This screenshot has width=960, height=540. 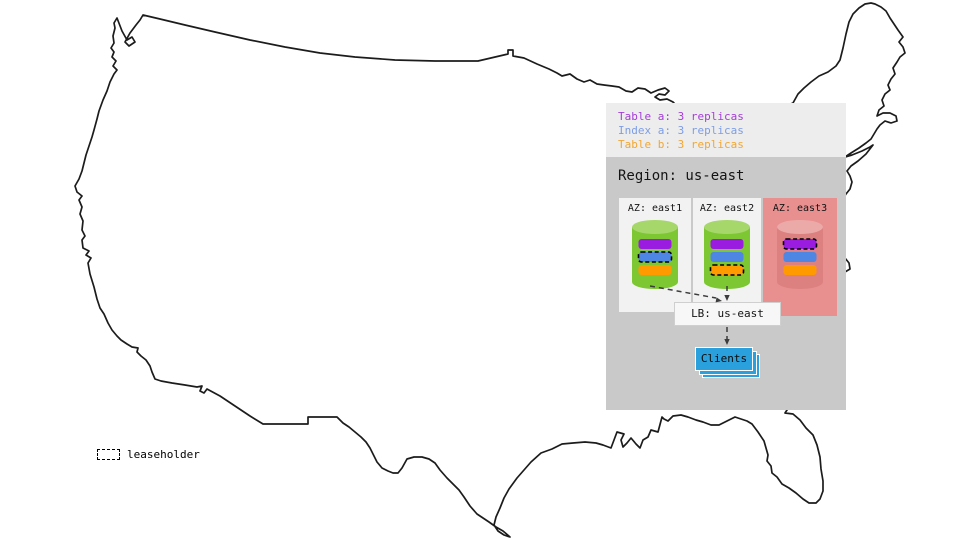 I want to click on az-east3: AZ: east3, so click(x=800, y=257).